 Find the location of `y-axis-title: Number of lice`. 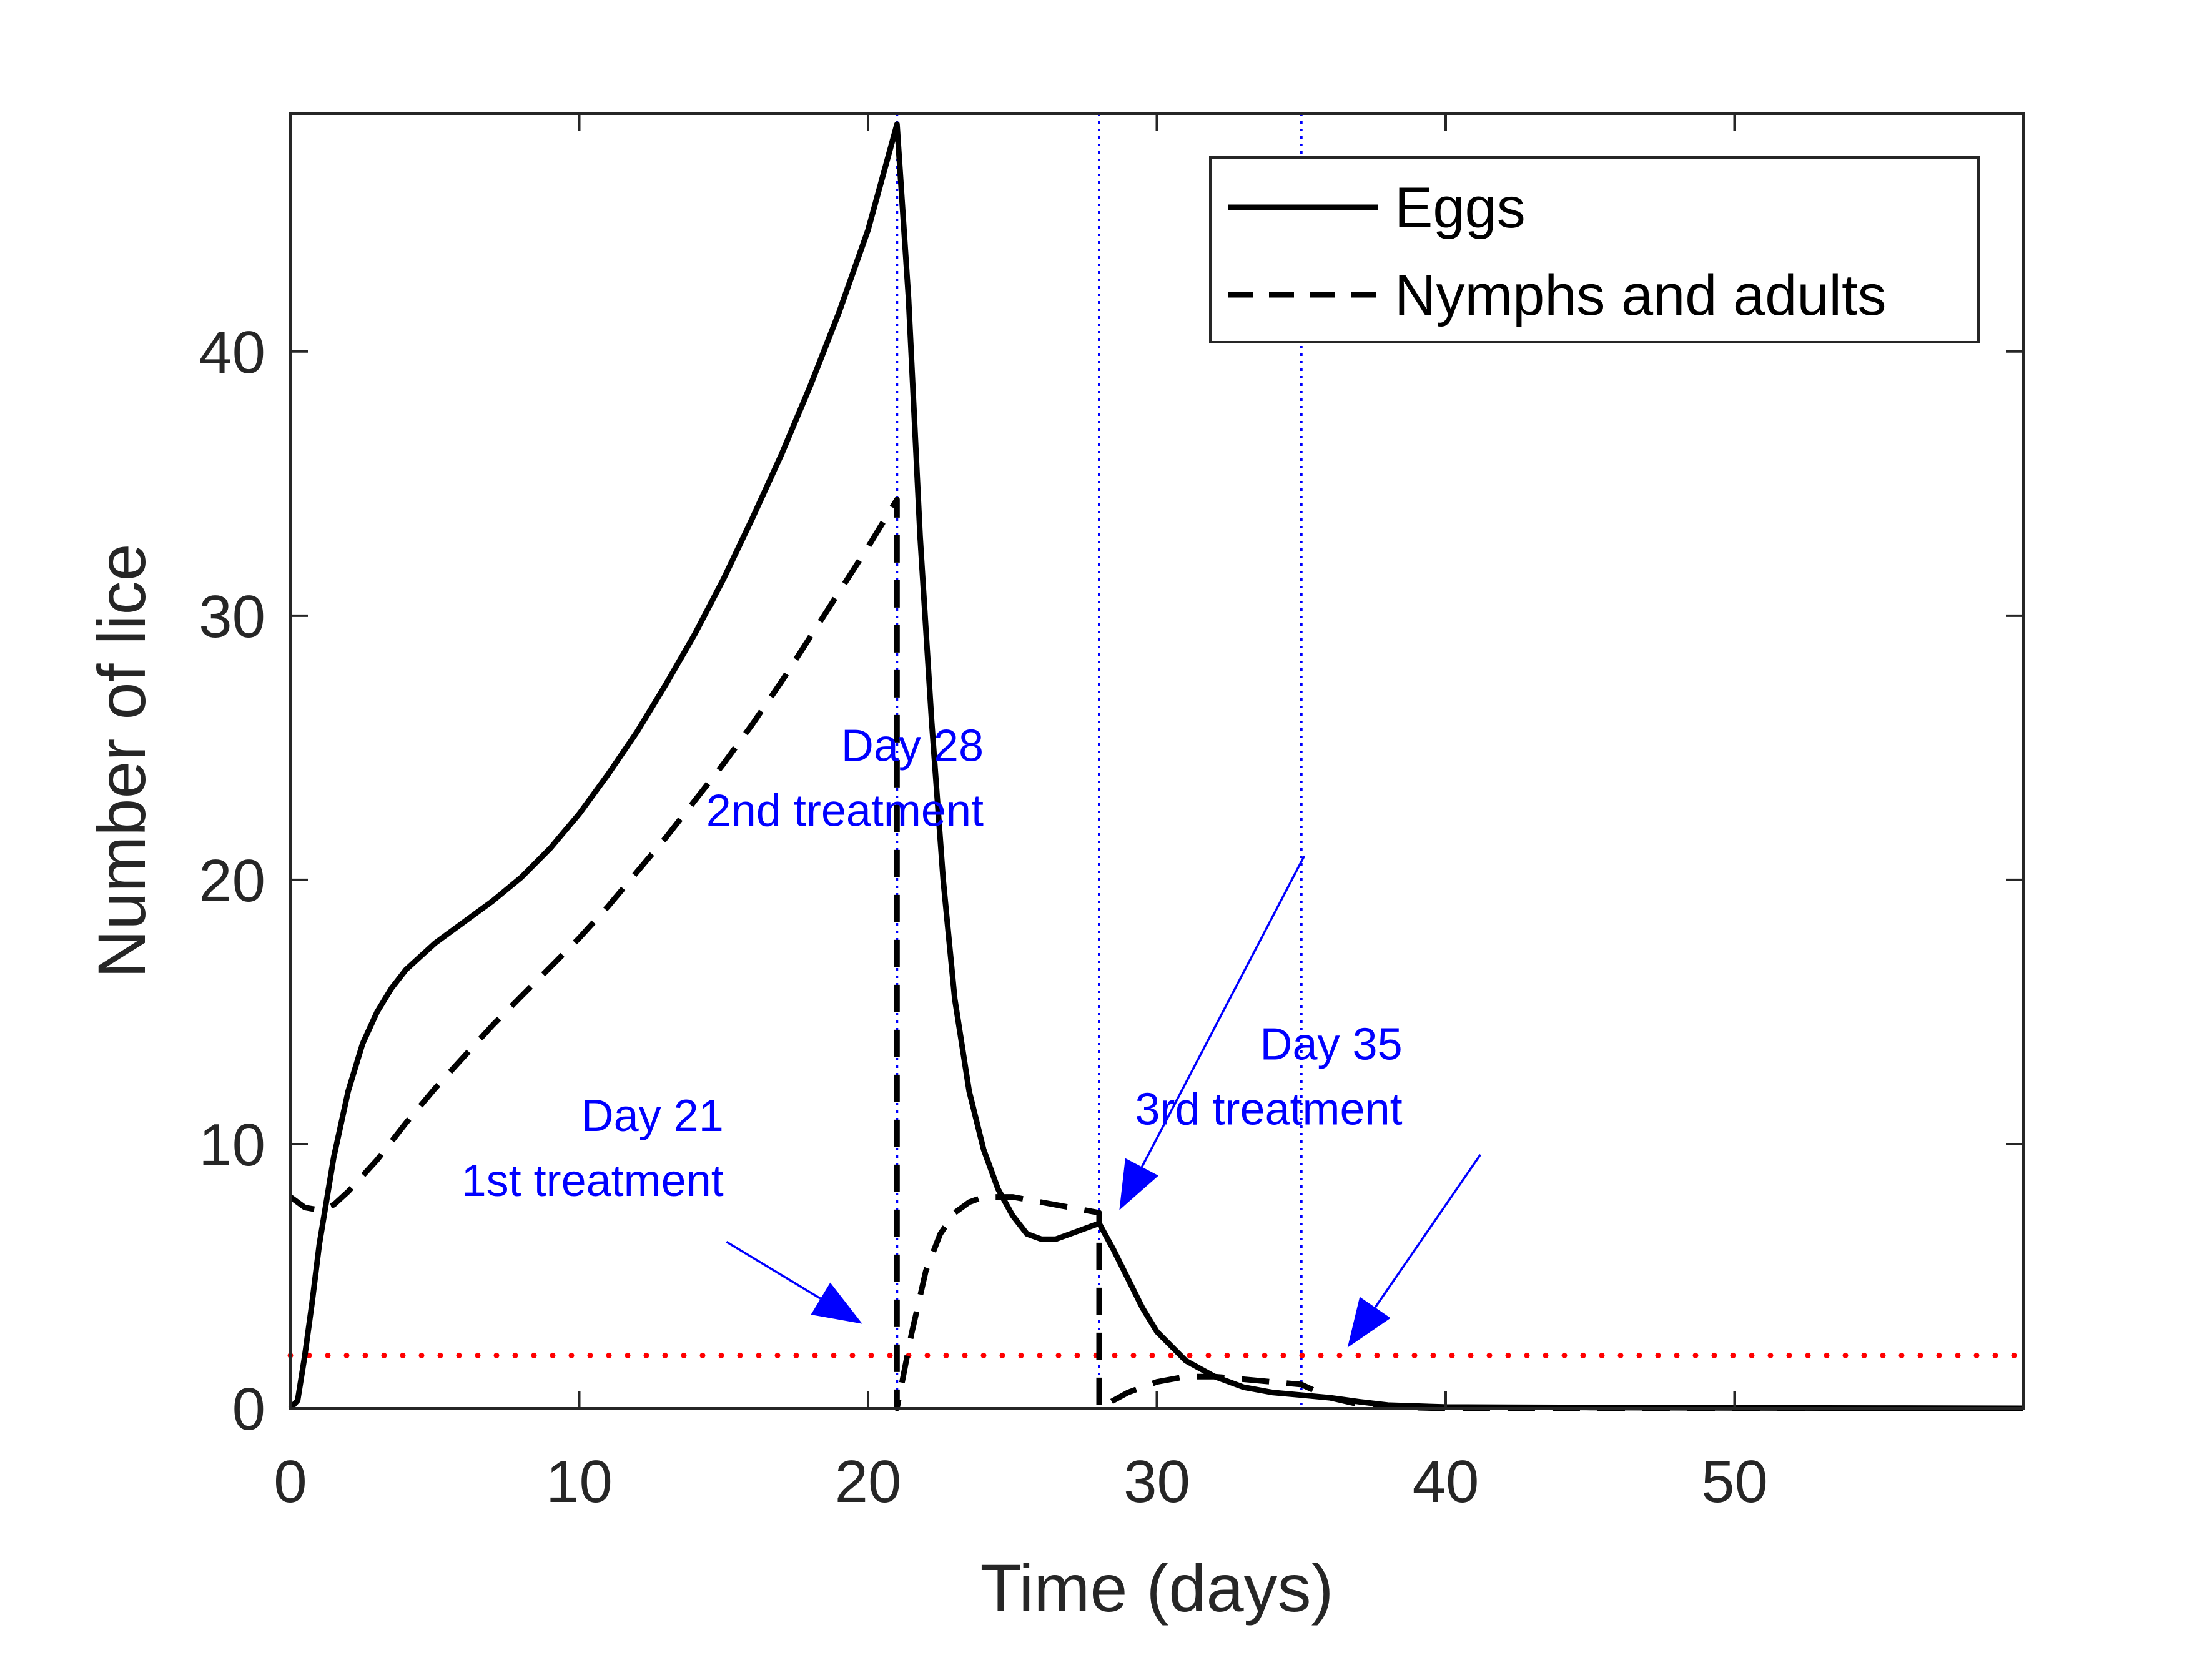

y-axis-title: Number of lice is located at coordinates (121, 760).